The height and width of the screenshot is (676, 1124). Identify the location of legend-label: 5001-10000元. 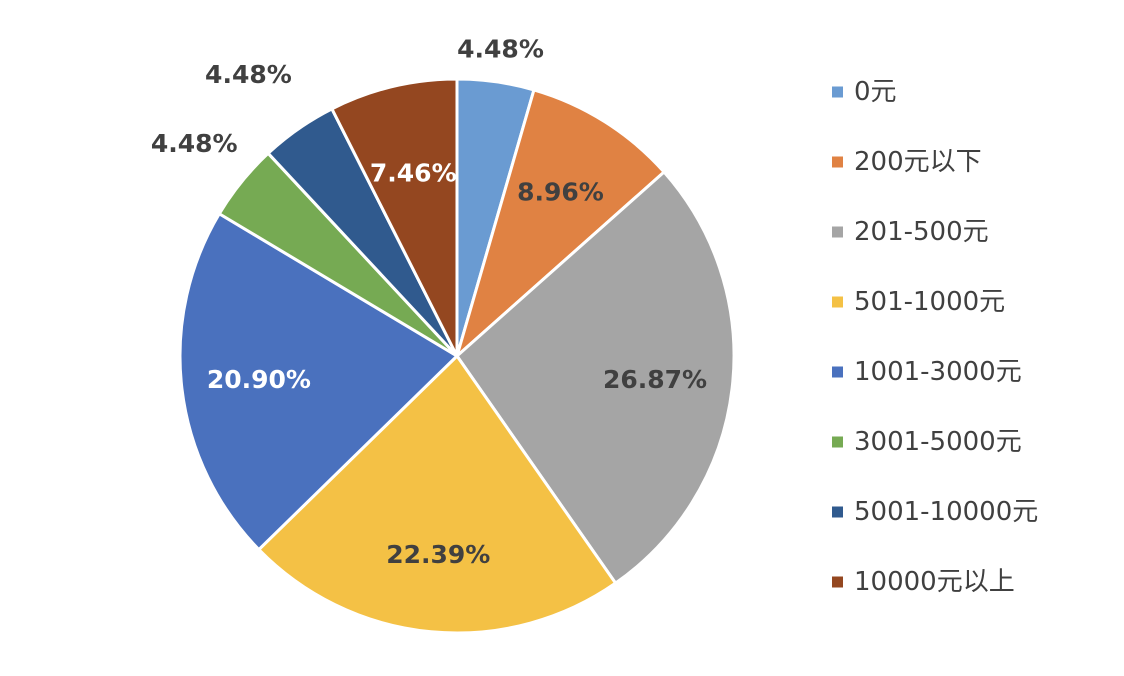
(946, 512).